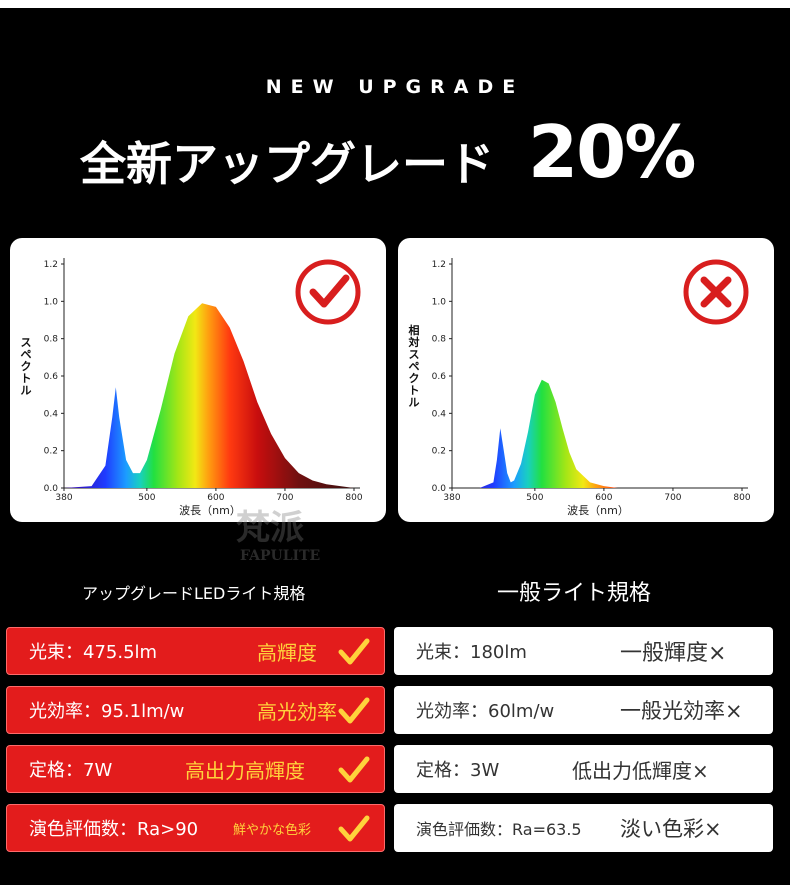 This screenshot has height=885, width=790. I want to click on watermark-logo: 梵派, so click(270, 528).